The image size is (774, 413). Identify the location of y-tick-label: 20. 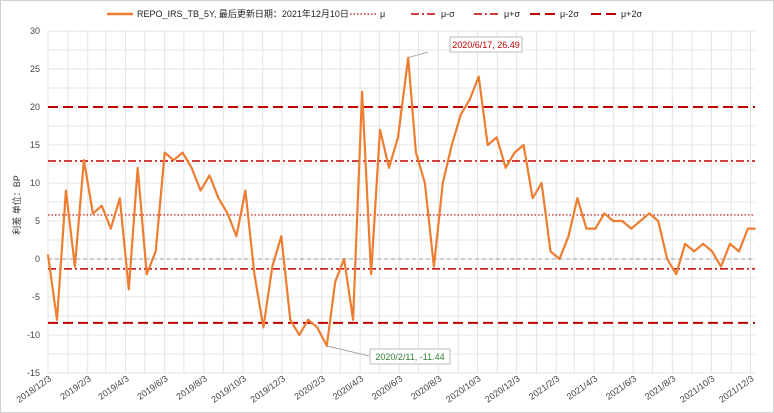
(35, 107).